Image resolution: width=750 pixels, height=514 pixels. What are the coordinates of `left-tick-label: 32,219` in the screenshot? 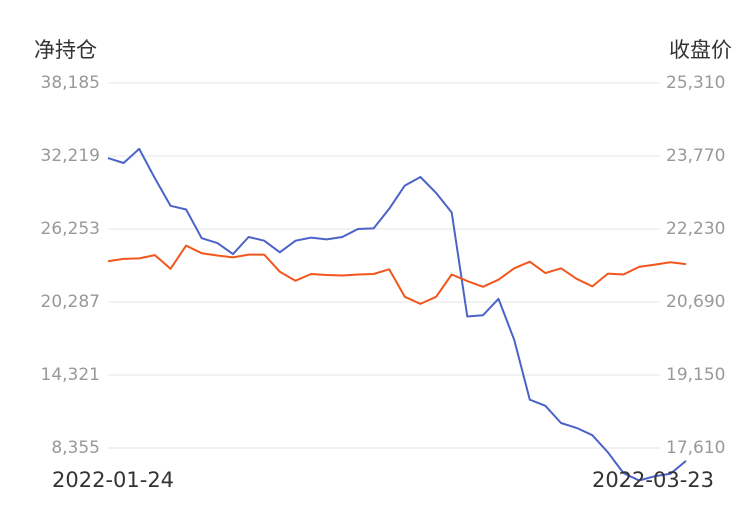 It's located at (70, 156).